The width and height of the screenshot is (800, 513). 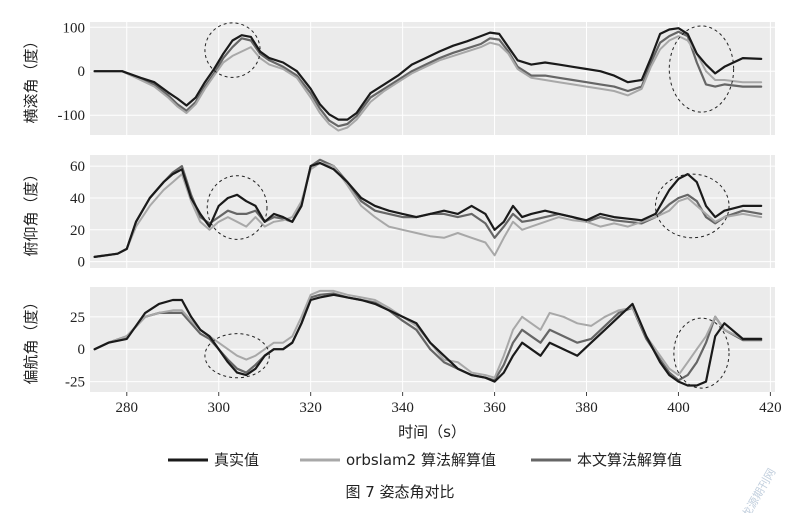 I want to click on x-tick-label: 340, so click(x=402, y=408).